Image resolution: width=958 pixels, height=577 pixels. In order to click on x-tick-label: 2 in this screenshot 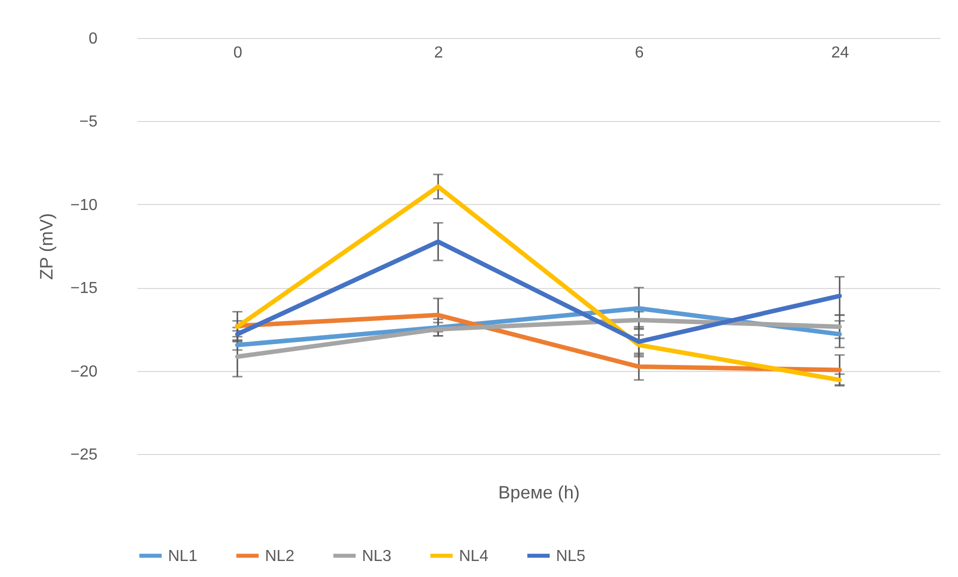, I will do `click(439, 53)`.